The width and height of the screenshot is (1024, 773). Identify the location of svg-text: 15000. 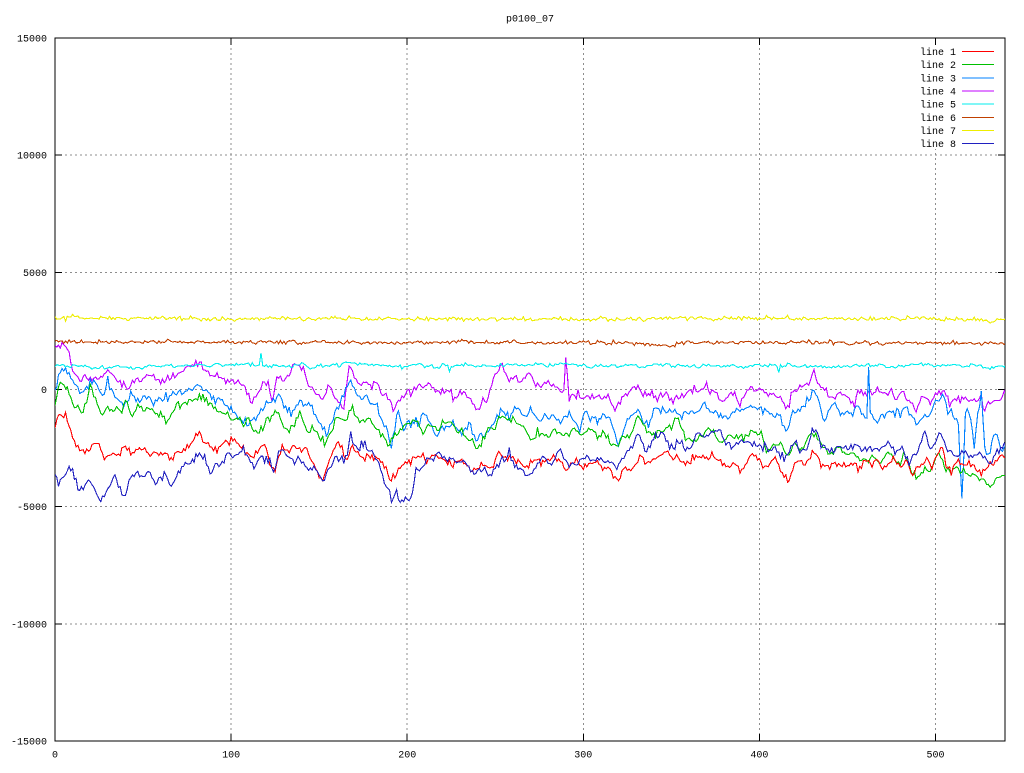
(32, 40).